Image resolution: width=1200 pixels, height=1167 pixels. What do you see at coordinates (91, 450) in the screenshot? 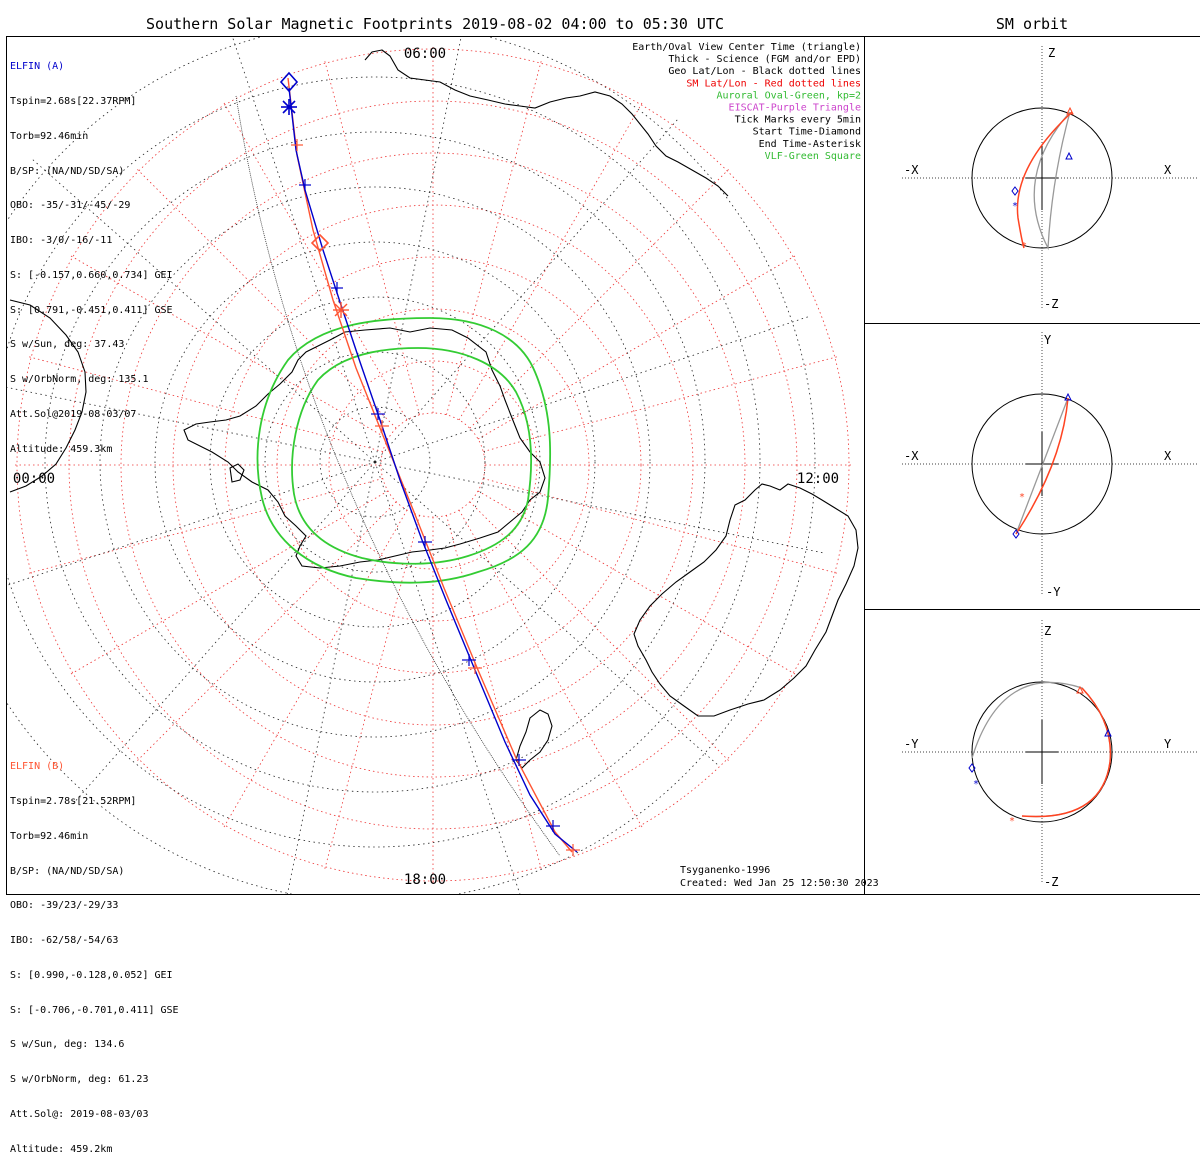
I see `elfin-a-line: Altitude: 459.3km` at bounding box center [91, 450].